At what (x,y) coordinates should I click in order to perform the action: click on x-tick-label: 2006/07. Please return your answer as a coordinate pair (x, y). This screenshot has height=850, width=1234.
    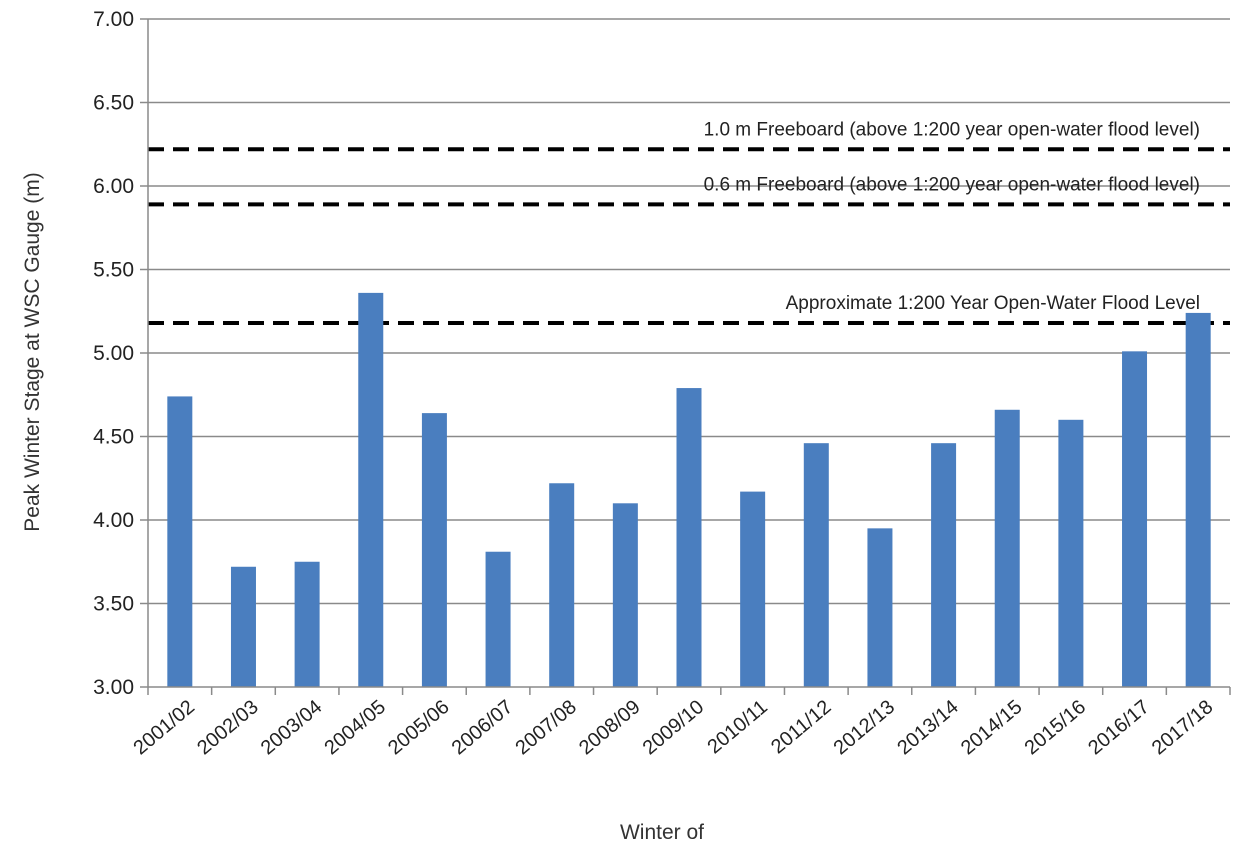
    Looking at the image, I should click on (483, 727).